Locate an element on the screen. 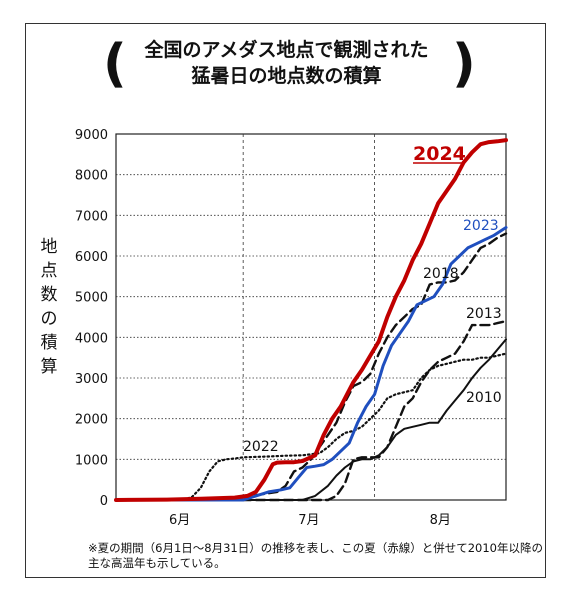 Image resolution: width=573 pixels, height=605 pixels. chart-title-line-2: 猛暑日の地点数の積算 is located at coordinates (286, 76).